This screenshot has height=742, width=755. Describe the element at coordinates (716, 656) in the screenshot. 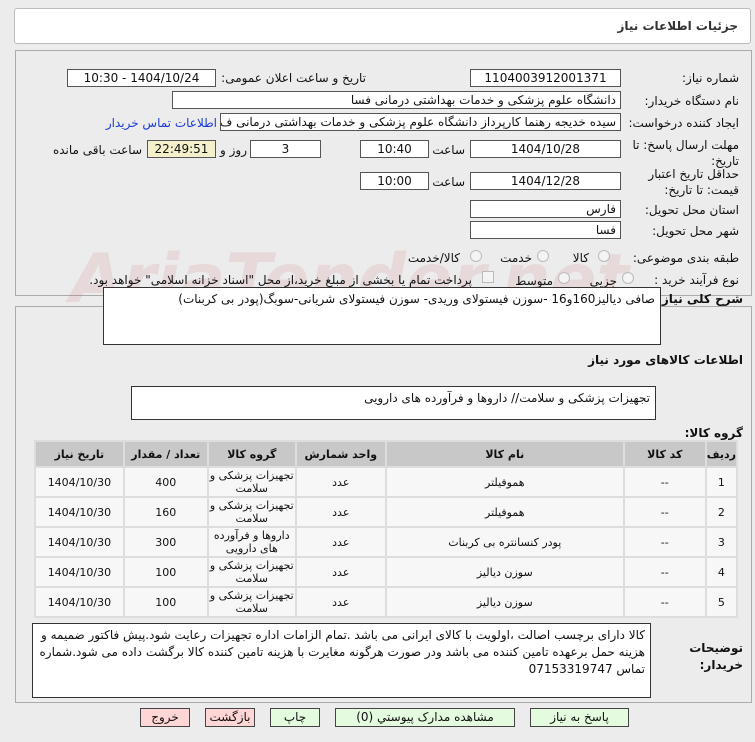

I see `notes-label: توضیحات خریدار:` at that location.